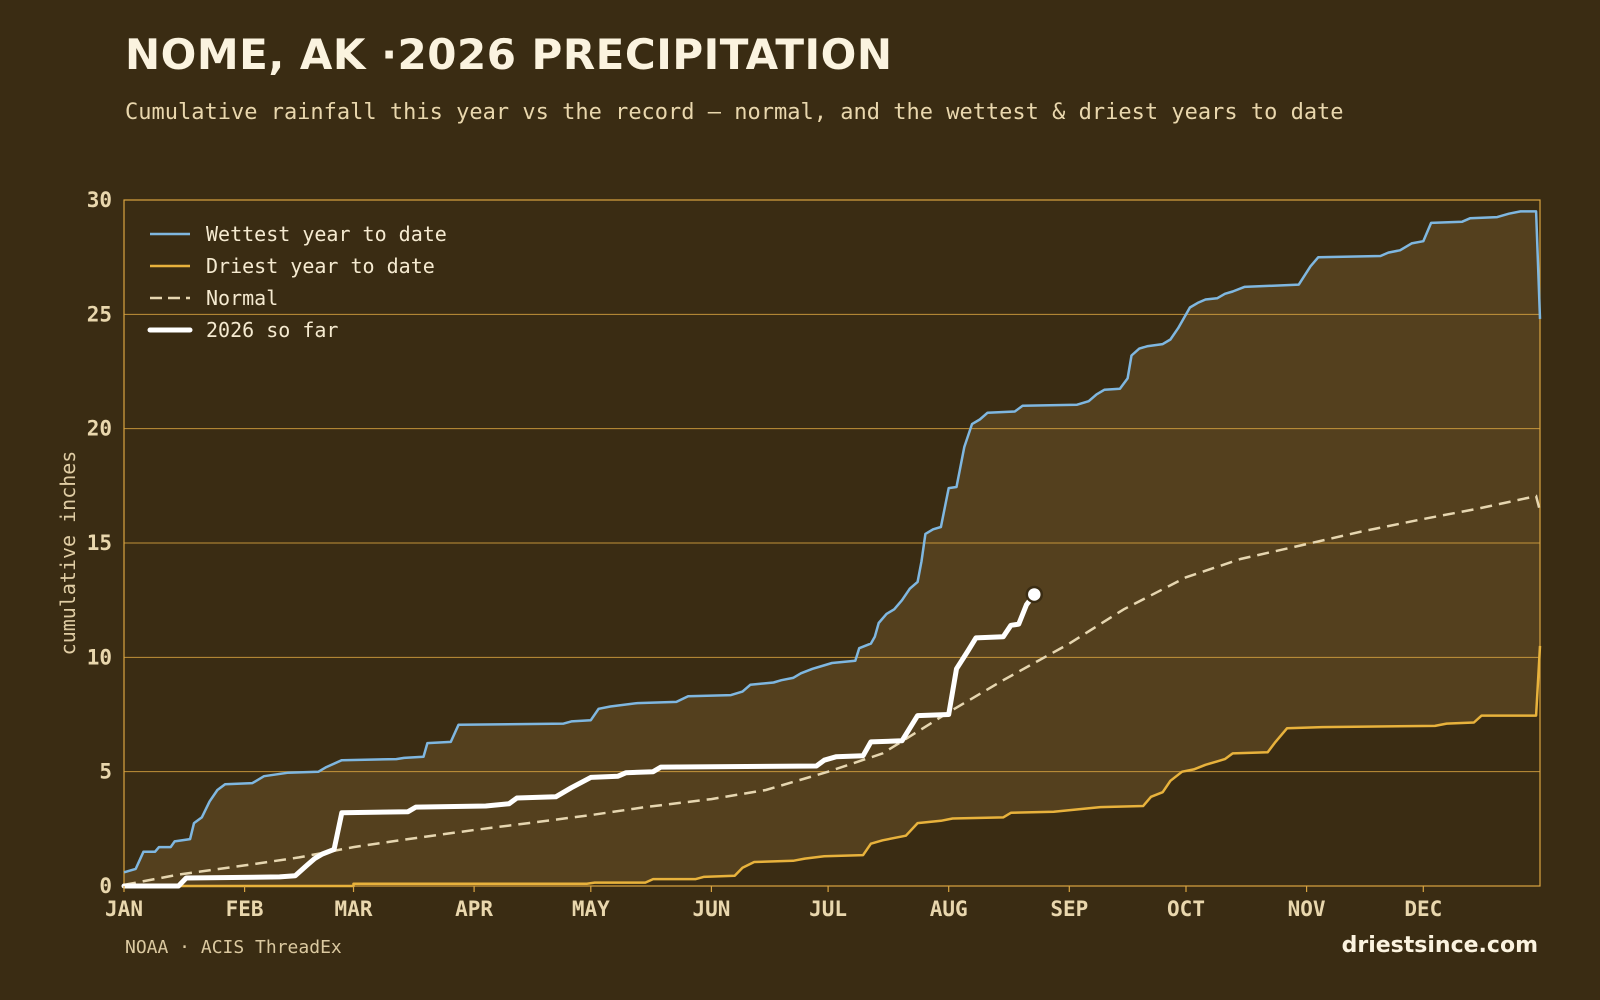  What do you see at coordinates (99, 657) in the screenshot?
I see `y-tick-label: 10` at bounding box center [99, 657].